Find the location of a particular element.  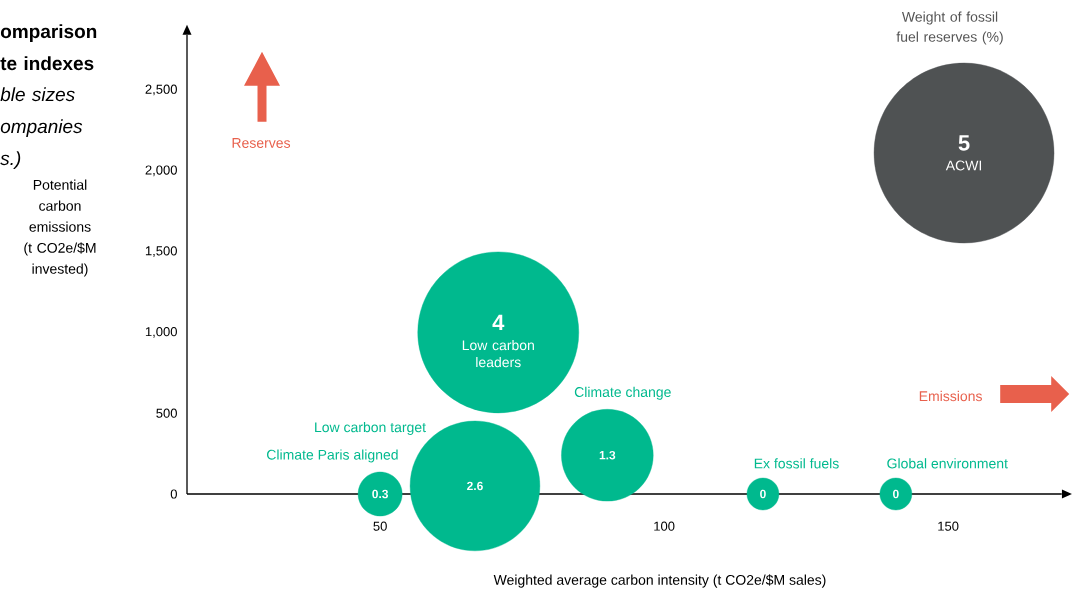

series-label: Ex fossil fuels is located at coordinates (796, 463).